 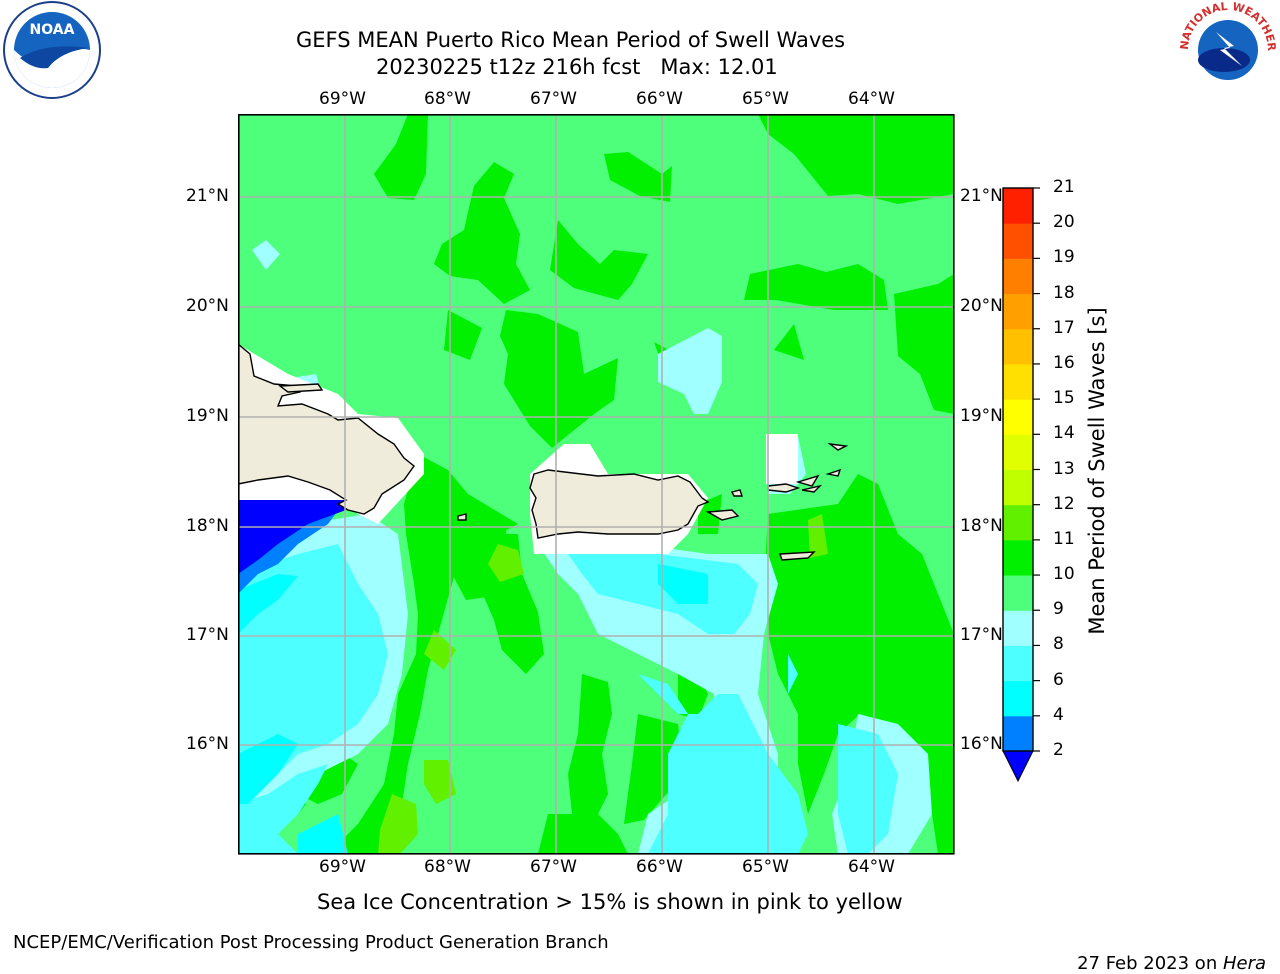 What do you see at coordinates (838, 446) in the screenshot?
I see `anegada-land` at bounding box center [838, 446].